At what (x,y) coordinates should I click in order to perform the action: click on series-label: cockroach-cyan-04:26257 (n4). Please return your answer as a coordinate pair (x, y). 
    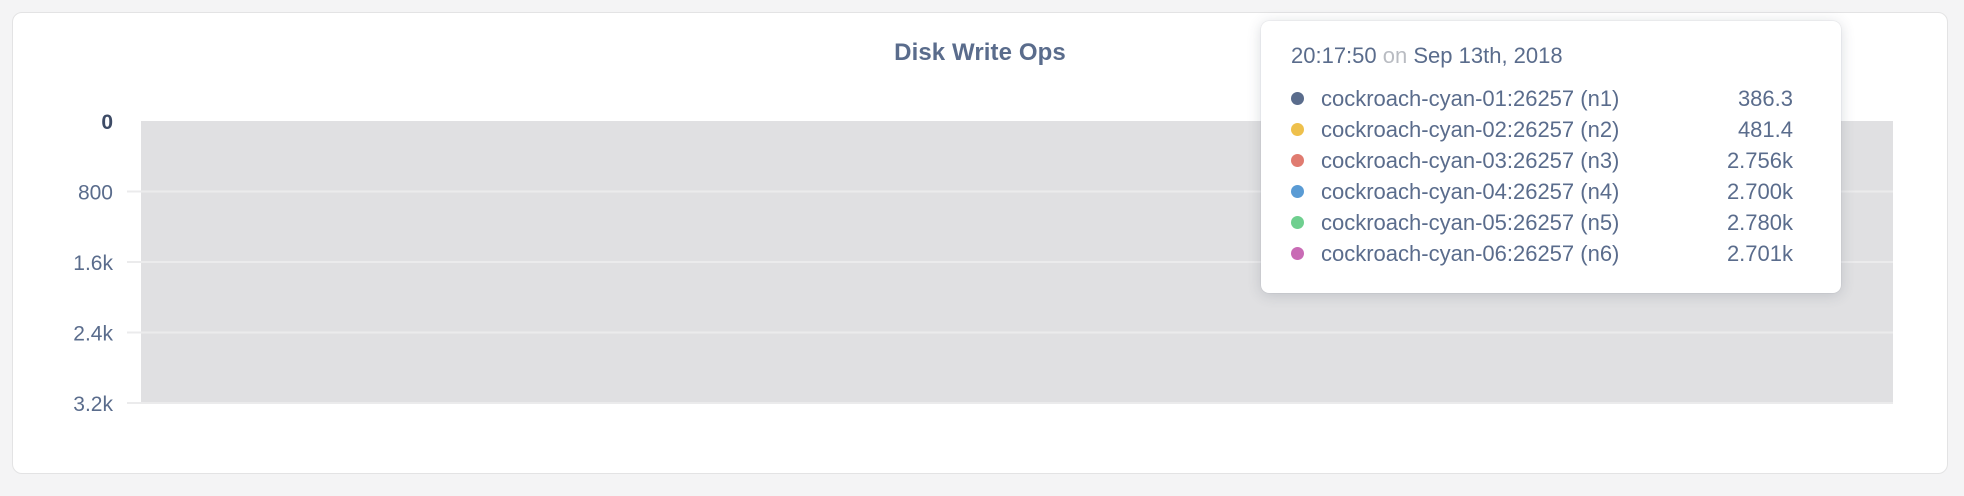
    Looking at the image, I should click on (1470, 191).